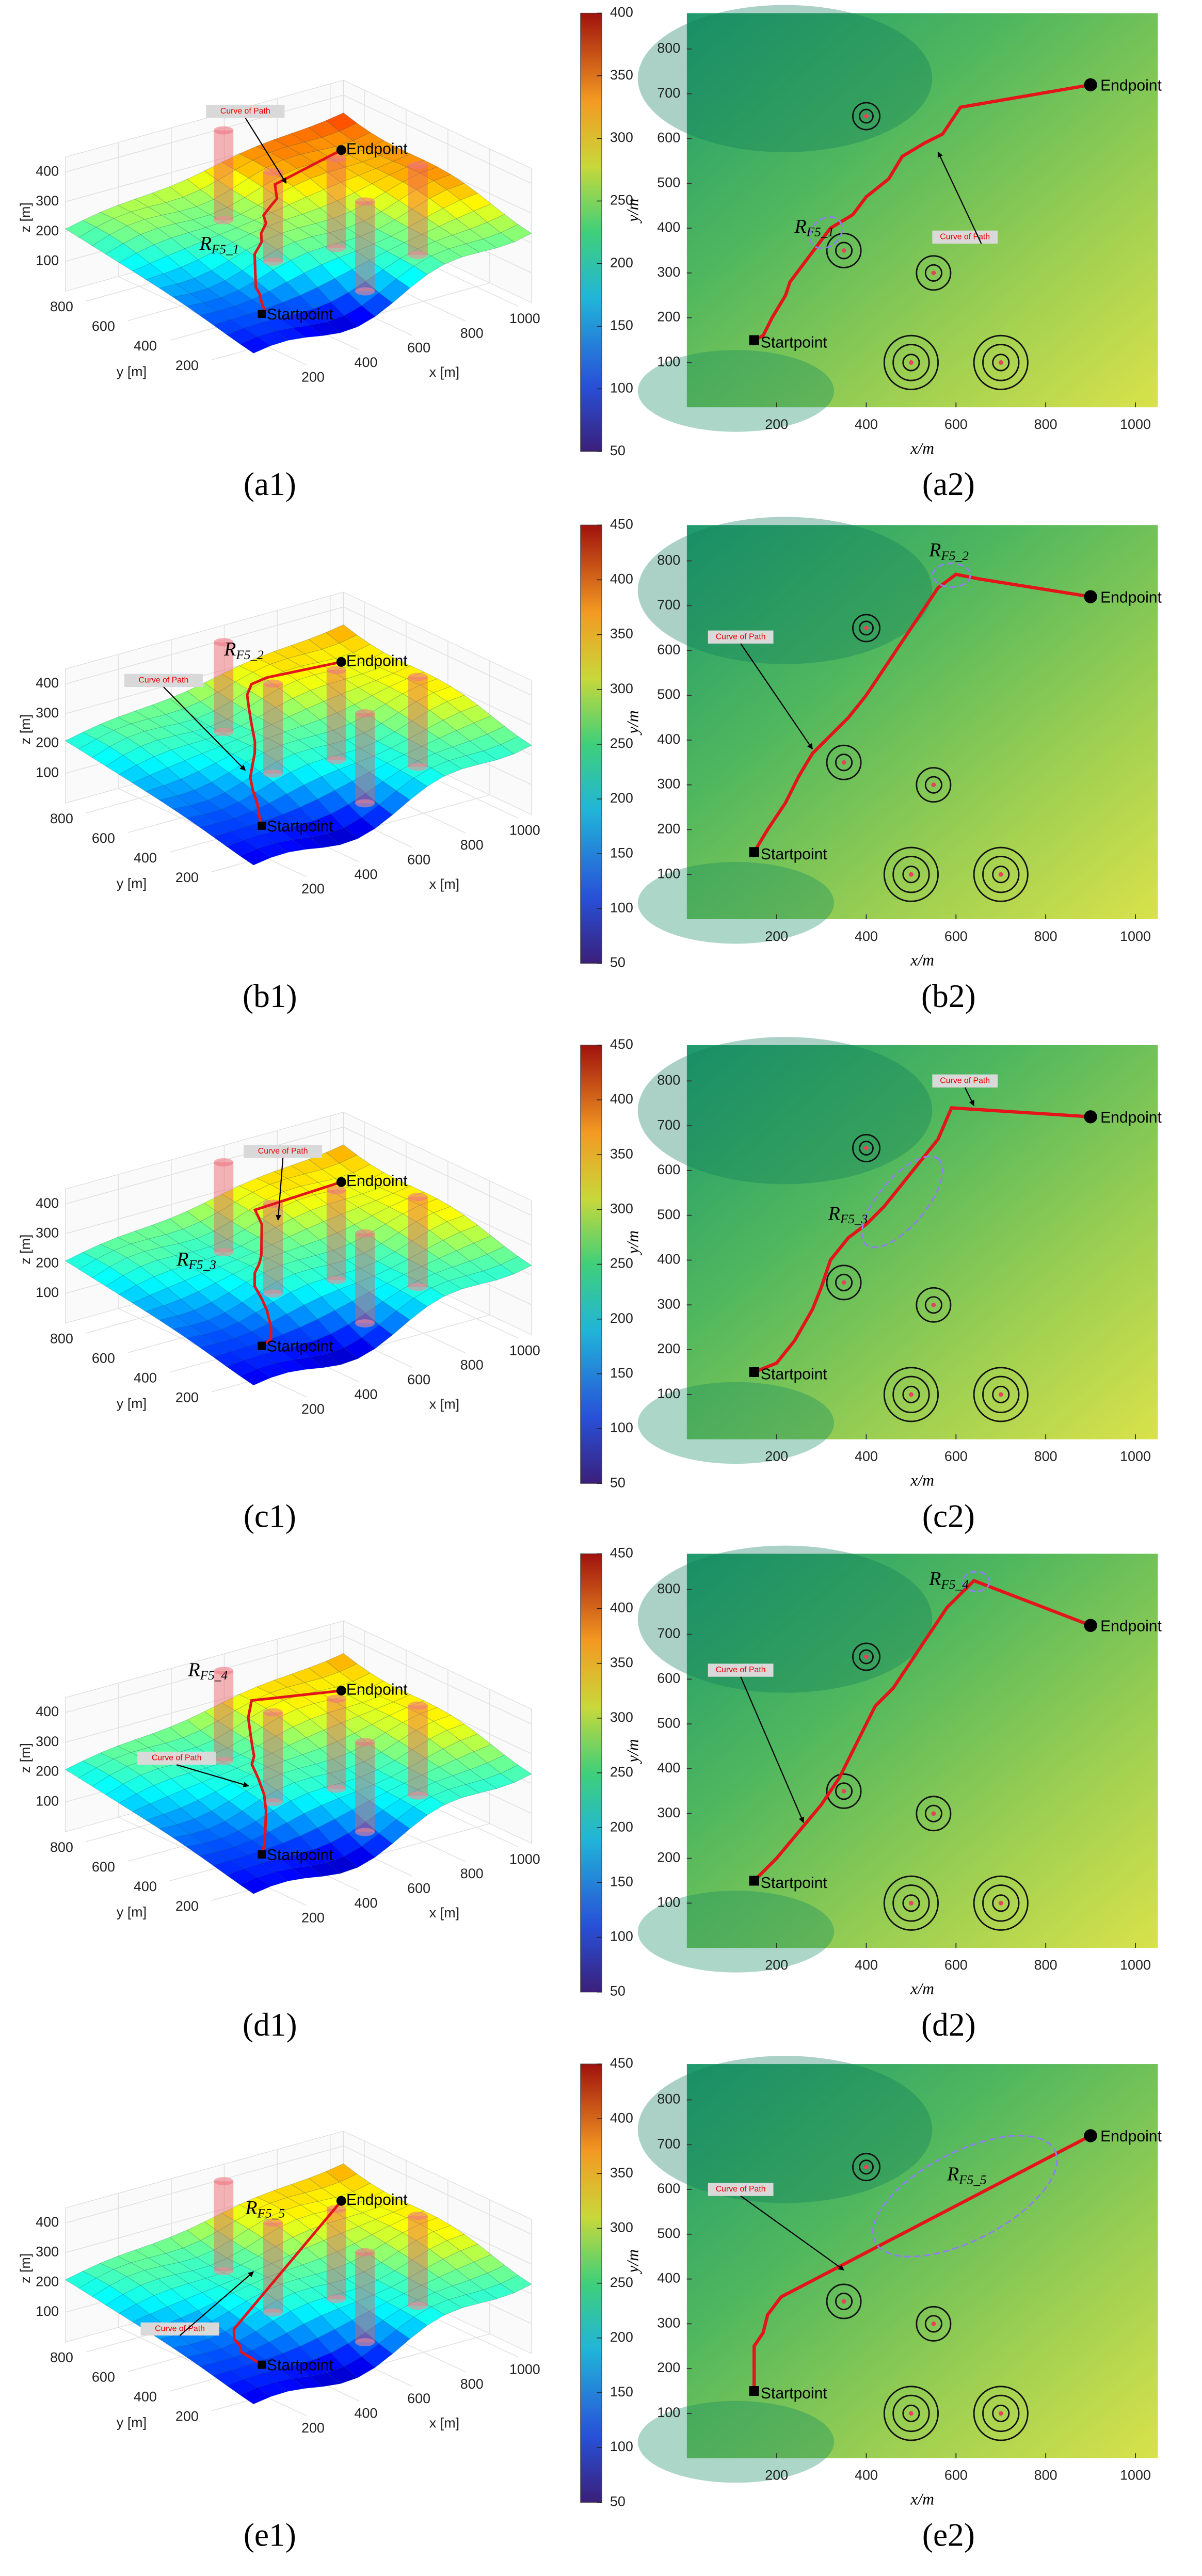 The height and width of the screenshot is (2576, 1202). What do you see at coordinates (202, 1265) in the screenshot?
I see `highlight-sub: F5_3` at bounding box center [202, 1265].